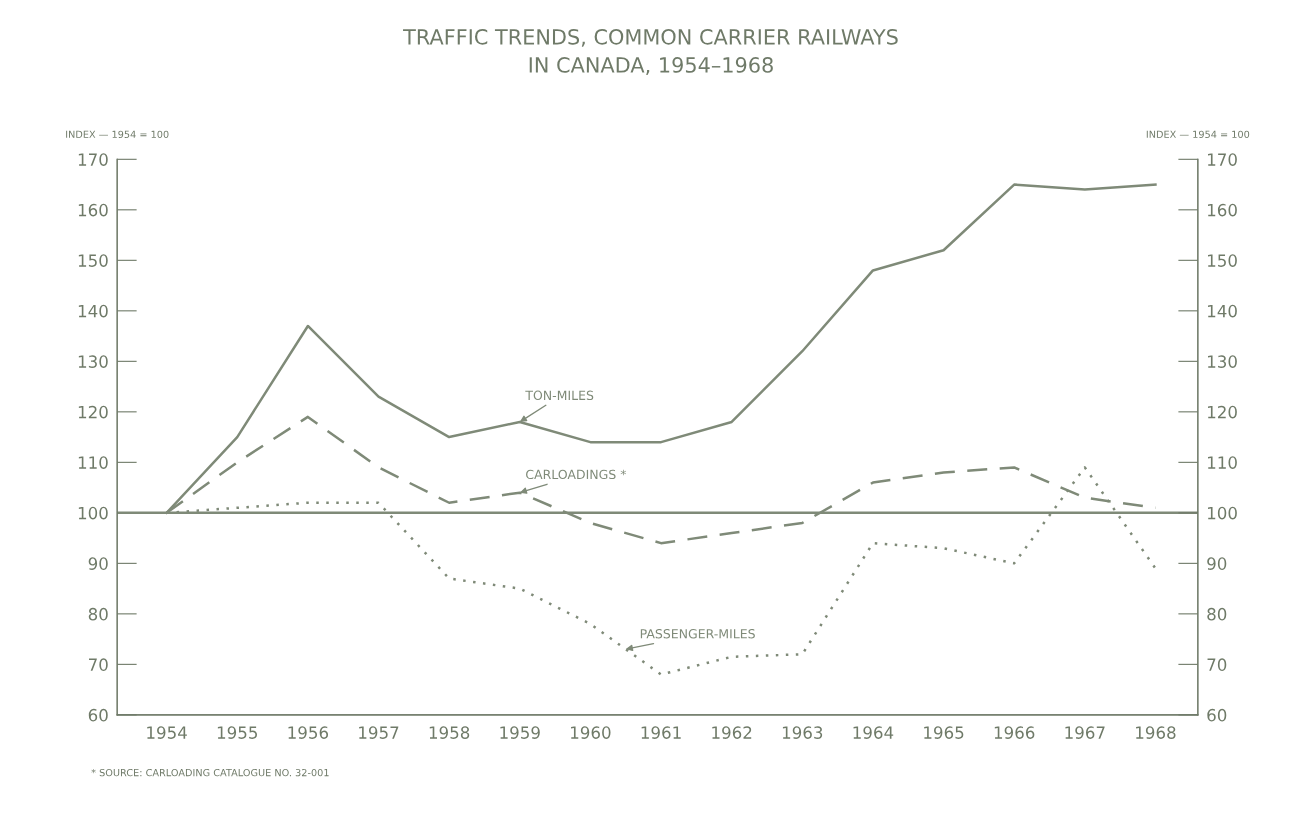 The height and width of the screenshot is (817, 1302). What do you see at coordinates (379, 732) in the screenshot?
I see `x-tick-label: 1957` at bounding box center [379, 732].